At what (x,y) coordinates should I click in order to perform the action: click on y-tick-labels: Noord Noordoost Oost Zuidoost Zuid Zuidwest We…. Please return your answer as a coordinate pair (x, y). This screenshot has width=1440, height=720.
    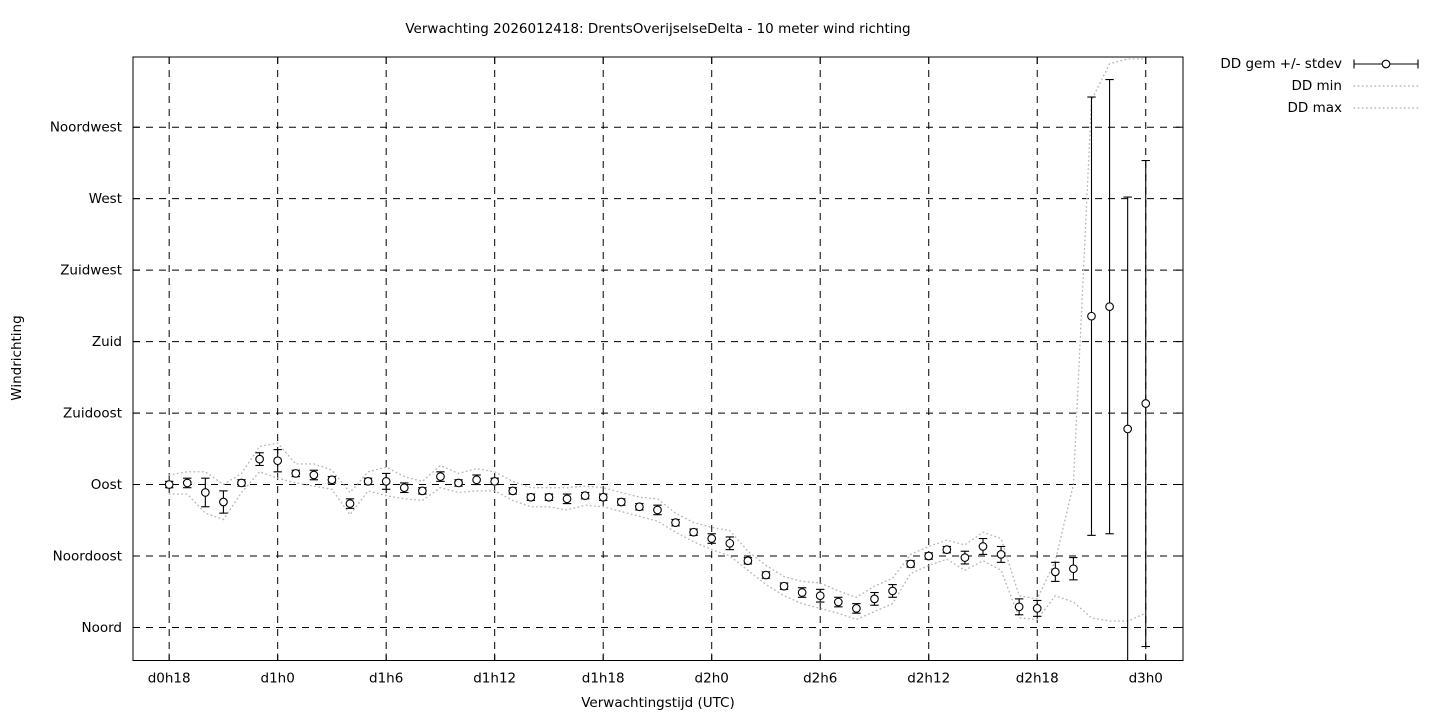
    Looking at the image, I should click on (86, 378).